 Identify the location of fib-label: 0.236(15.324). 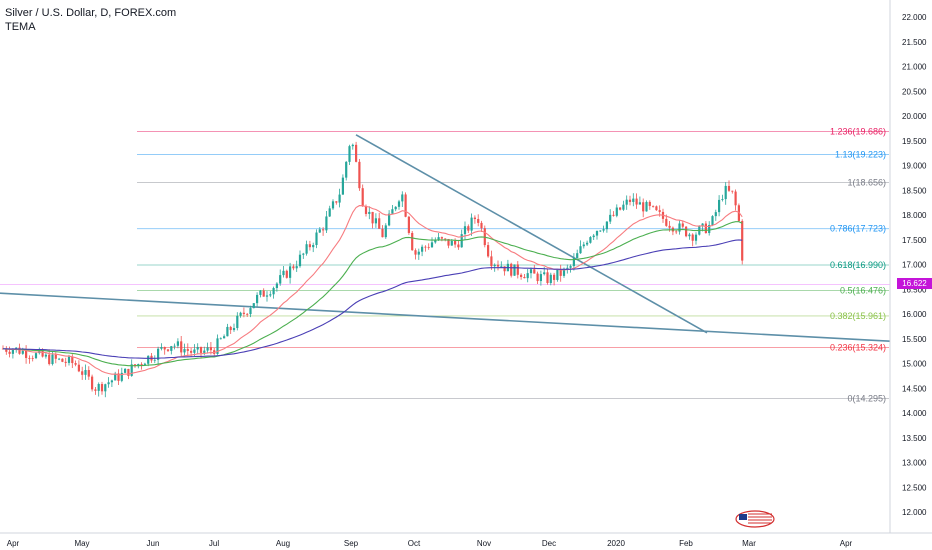
(858, 347).